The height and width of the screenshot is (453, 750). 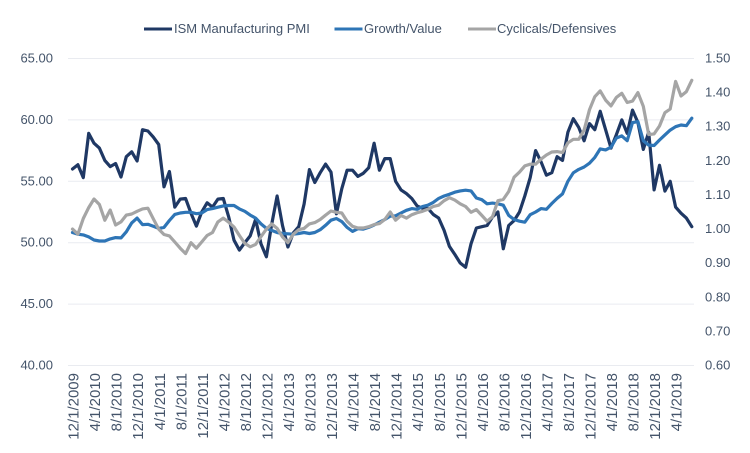 I want to click on svg-text: 60.00, so click(x=36, y=119).